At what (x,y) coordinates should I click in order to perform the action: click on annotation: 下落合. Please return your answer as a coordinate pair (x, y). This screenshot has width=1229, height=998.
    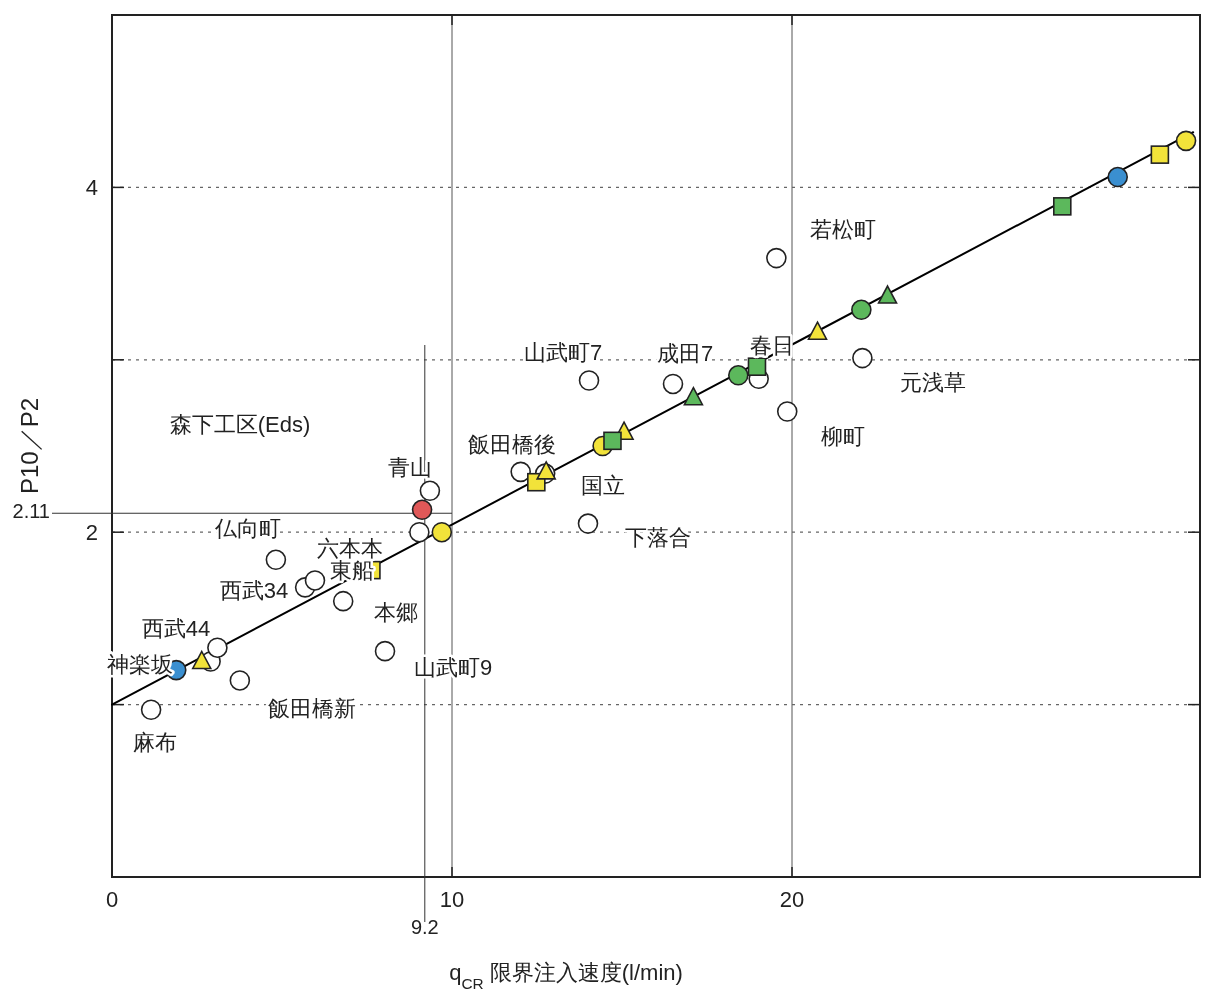
    Looking at the image, I should click on (658, 537).